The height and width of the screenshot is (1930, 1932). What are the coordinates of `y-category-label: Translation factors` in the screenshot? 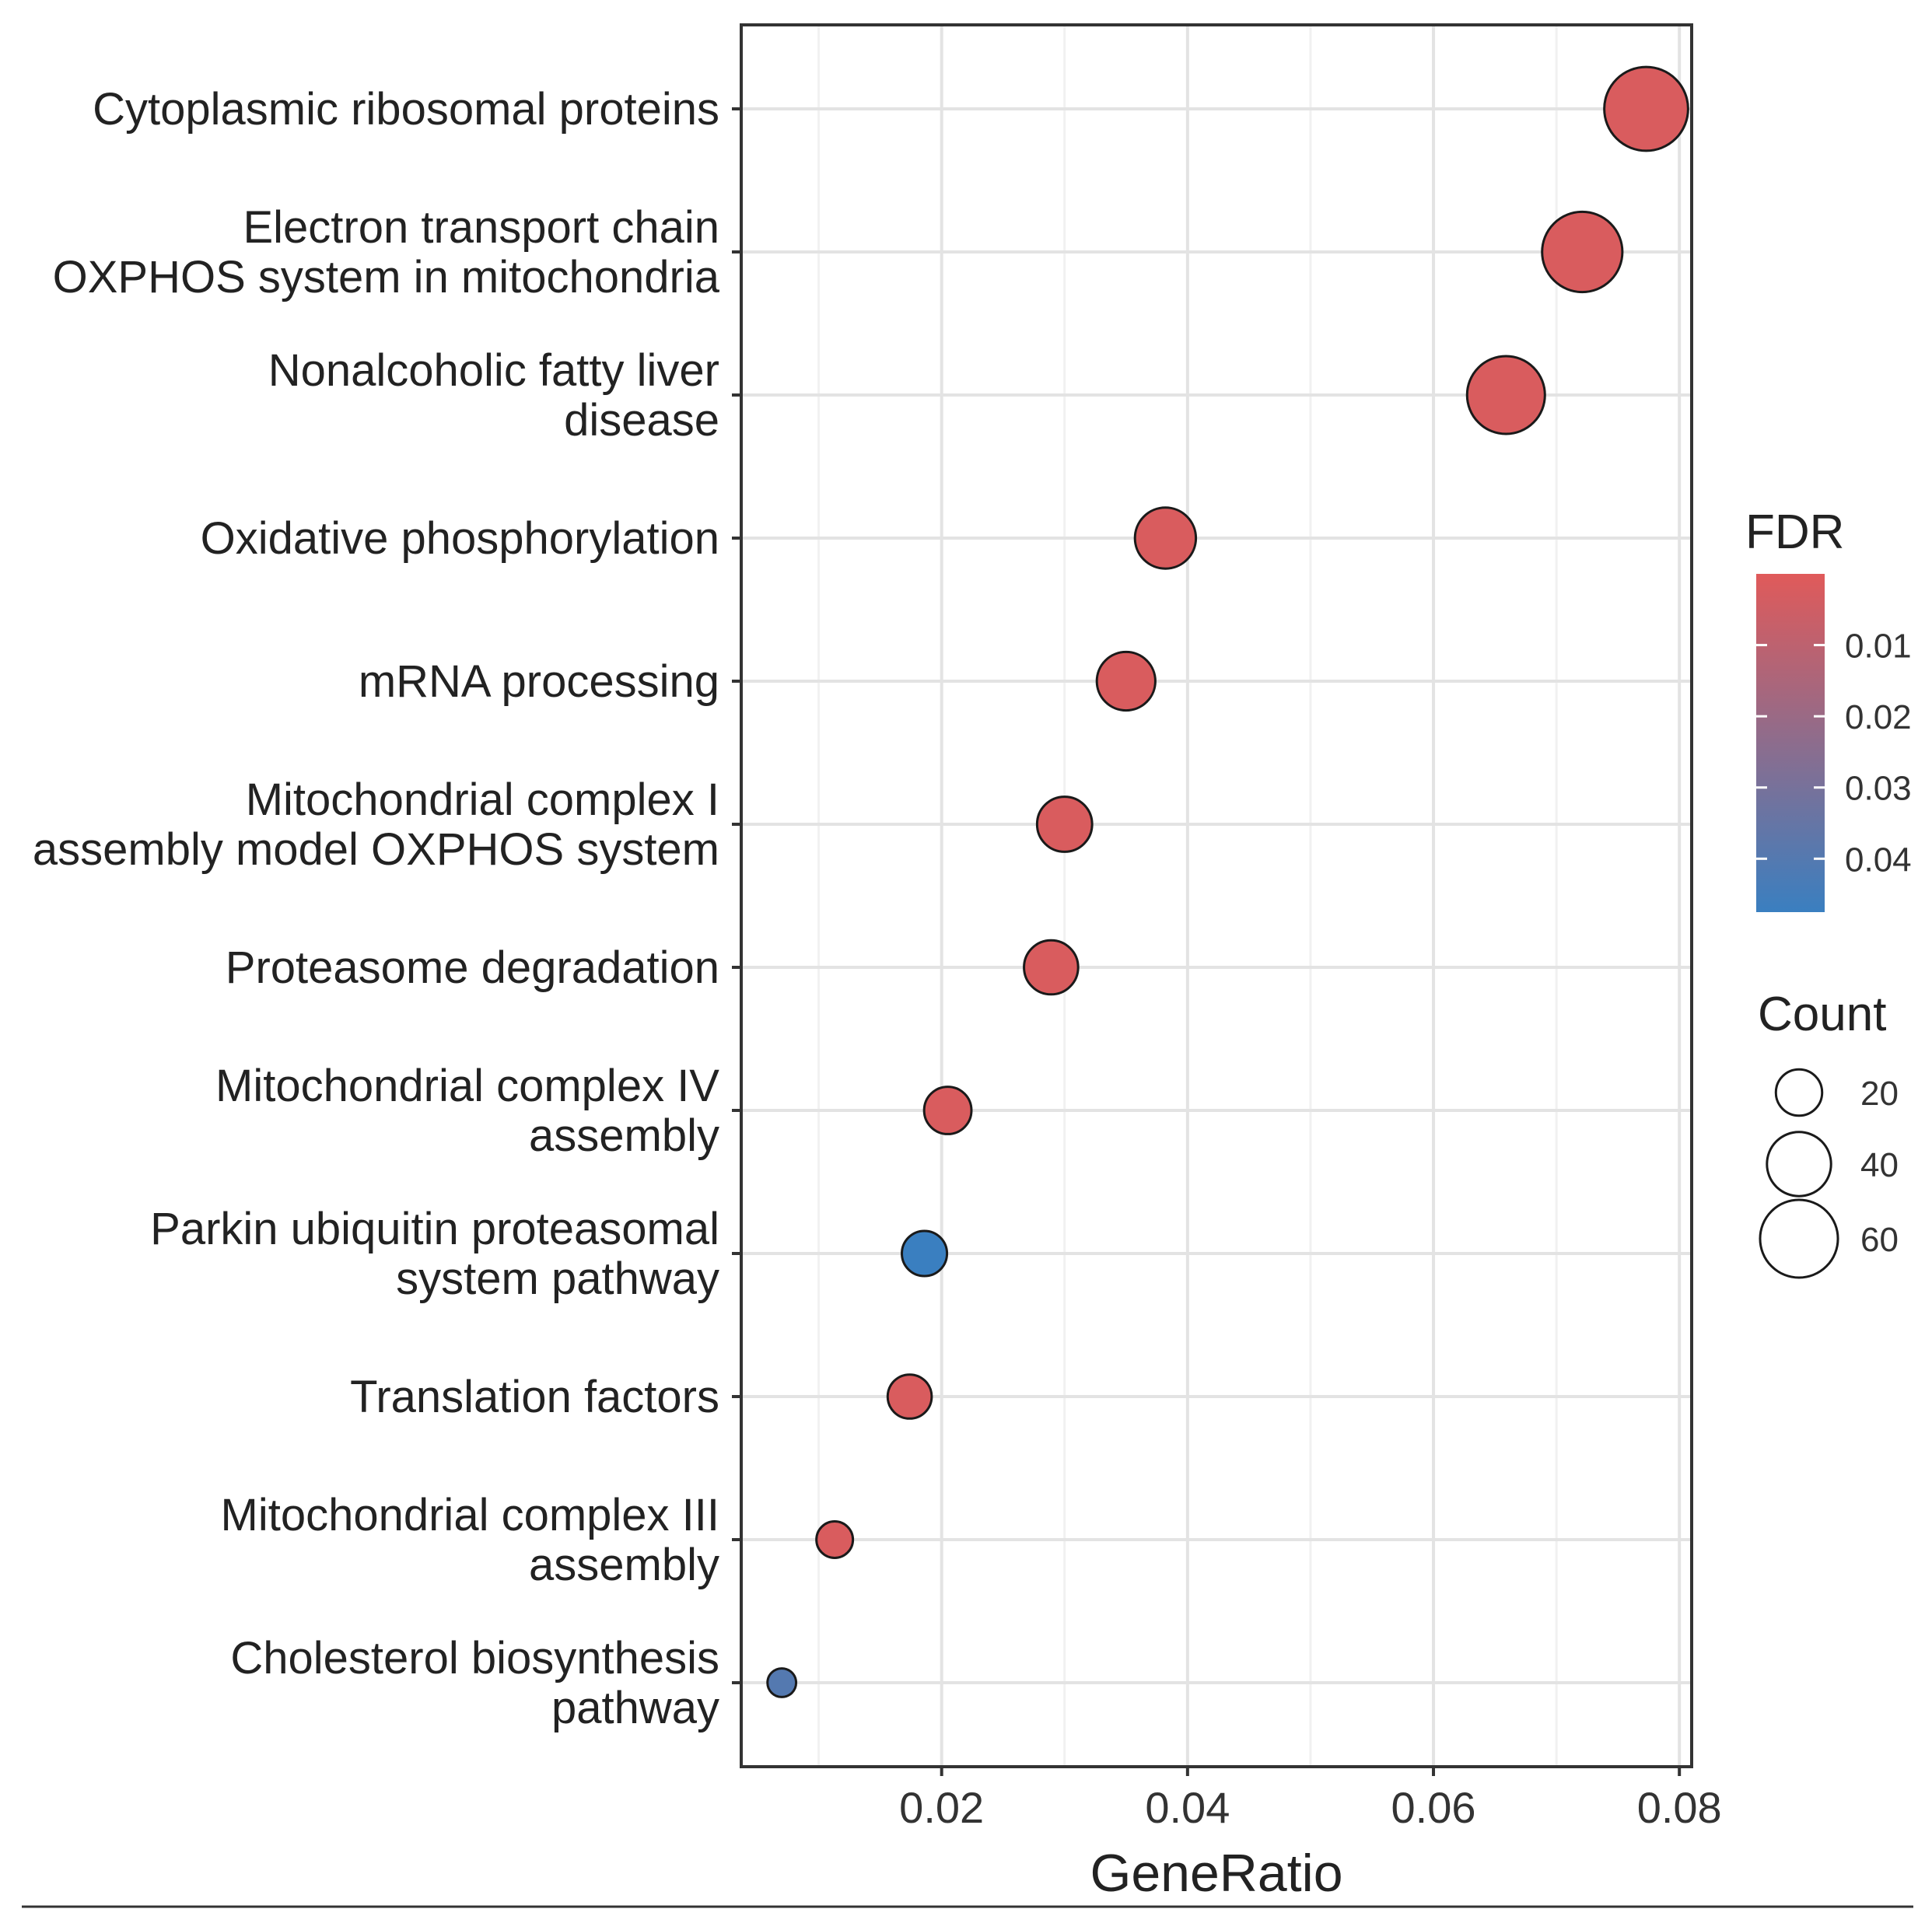 It's located at (535, 1397).